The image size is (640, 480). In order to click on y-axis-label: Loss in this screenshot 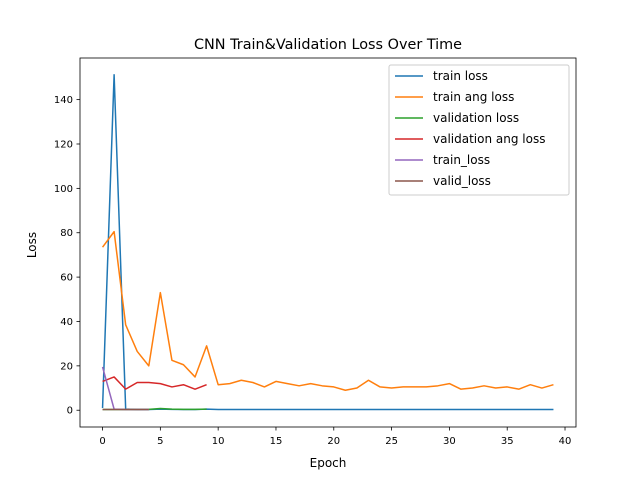, I will do `click(32, 245)`.